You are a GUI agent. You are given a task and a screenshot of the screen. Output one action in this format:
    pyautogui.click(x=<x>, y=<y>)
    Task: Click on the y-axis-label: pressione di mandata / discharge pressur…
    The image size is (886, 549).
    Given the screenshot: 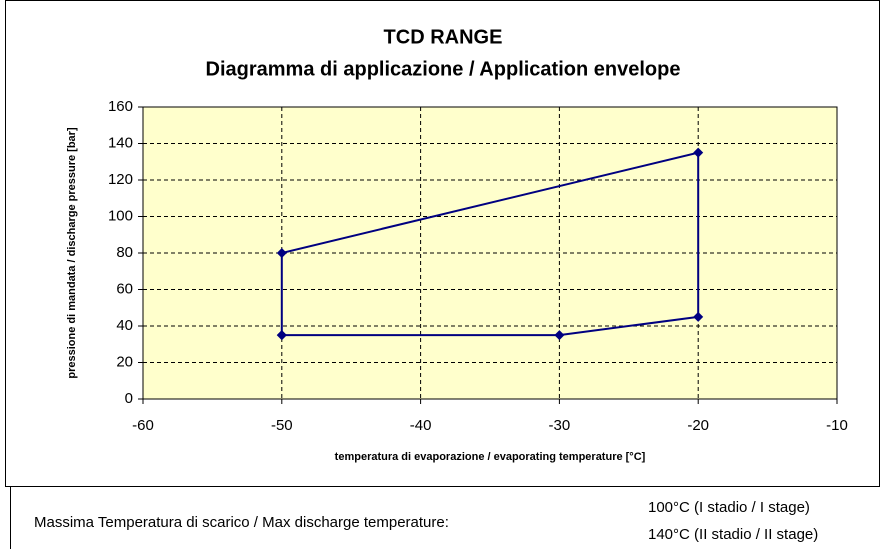 What is the action you would take?
    pyautogui.click(x=72, y=253)
    